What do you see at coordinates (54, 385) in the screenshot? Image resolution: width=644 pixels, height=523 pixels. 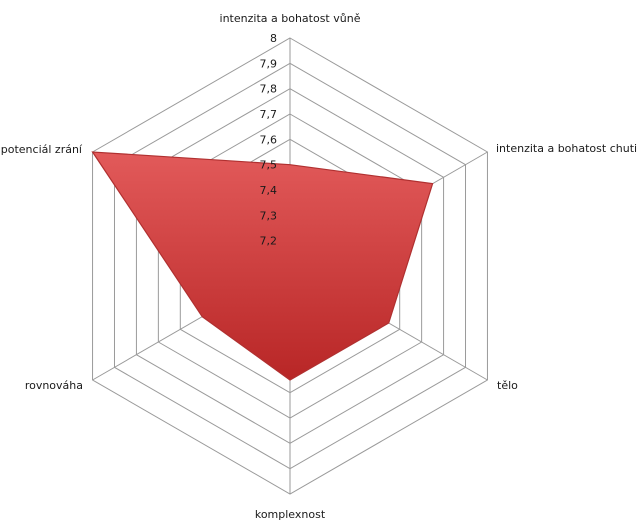 I see `category-label: rovnováha` at bounding box center [54, 385].